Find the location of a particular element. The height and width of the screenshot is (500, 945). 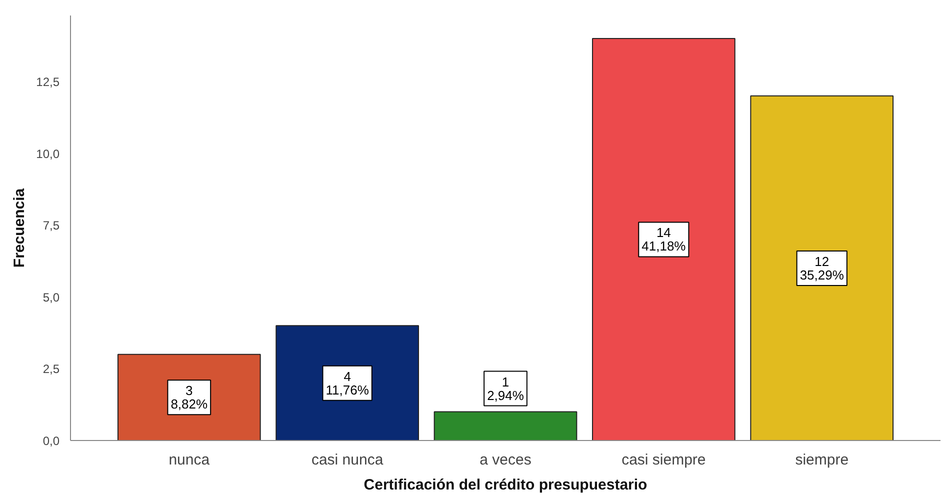

x-axis-title: Certificación del crédito presupuestario is located at coordinates (506, 485).